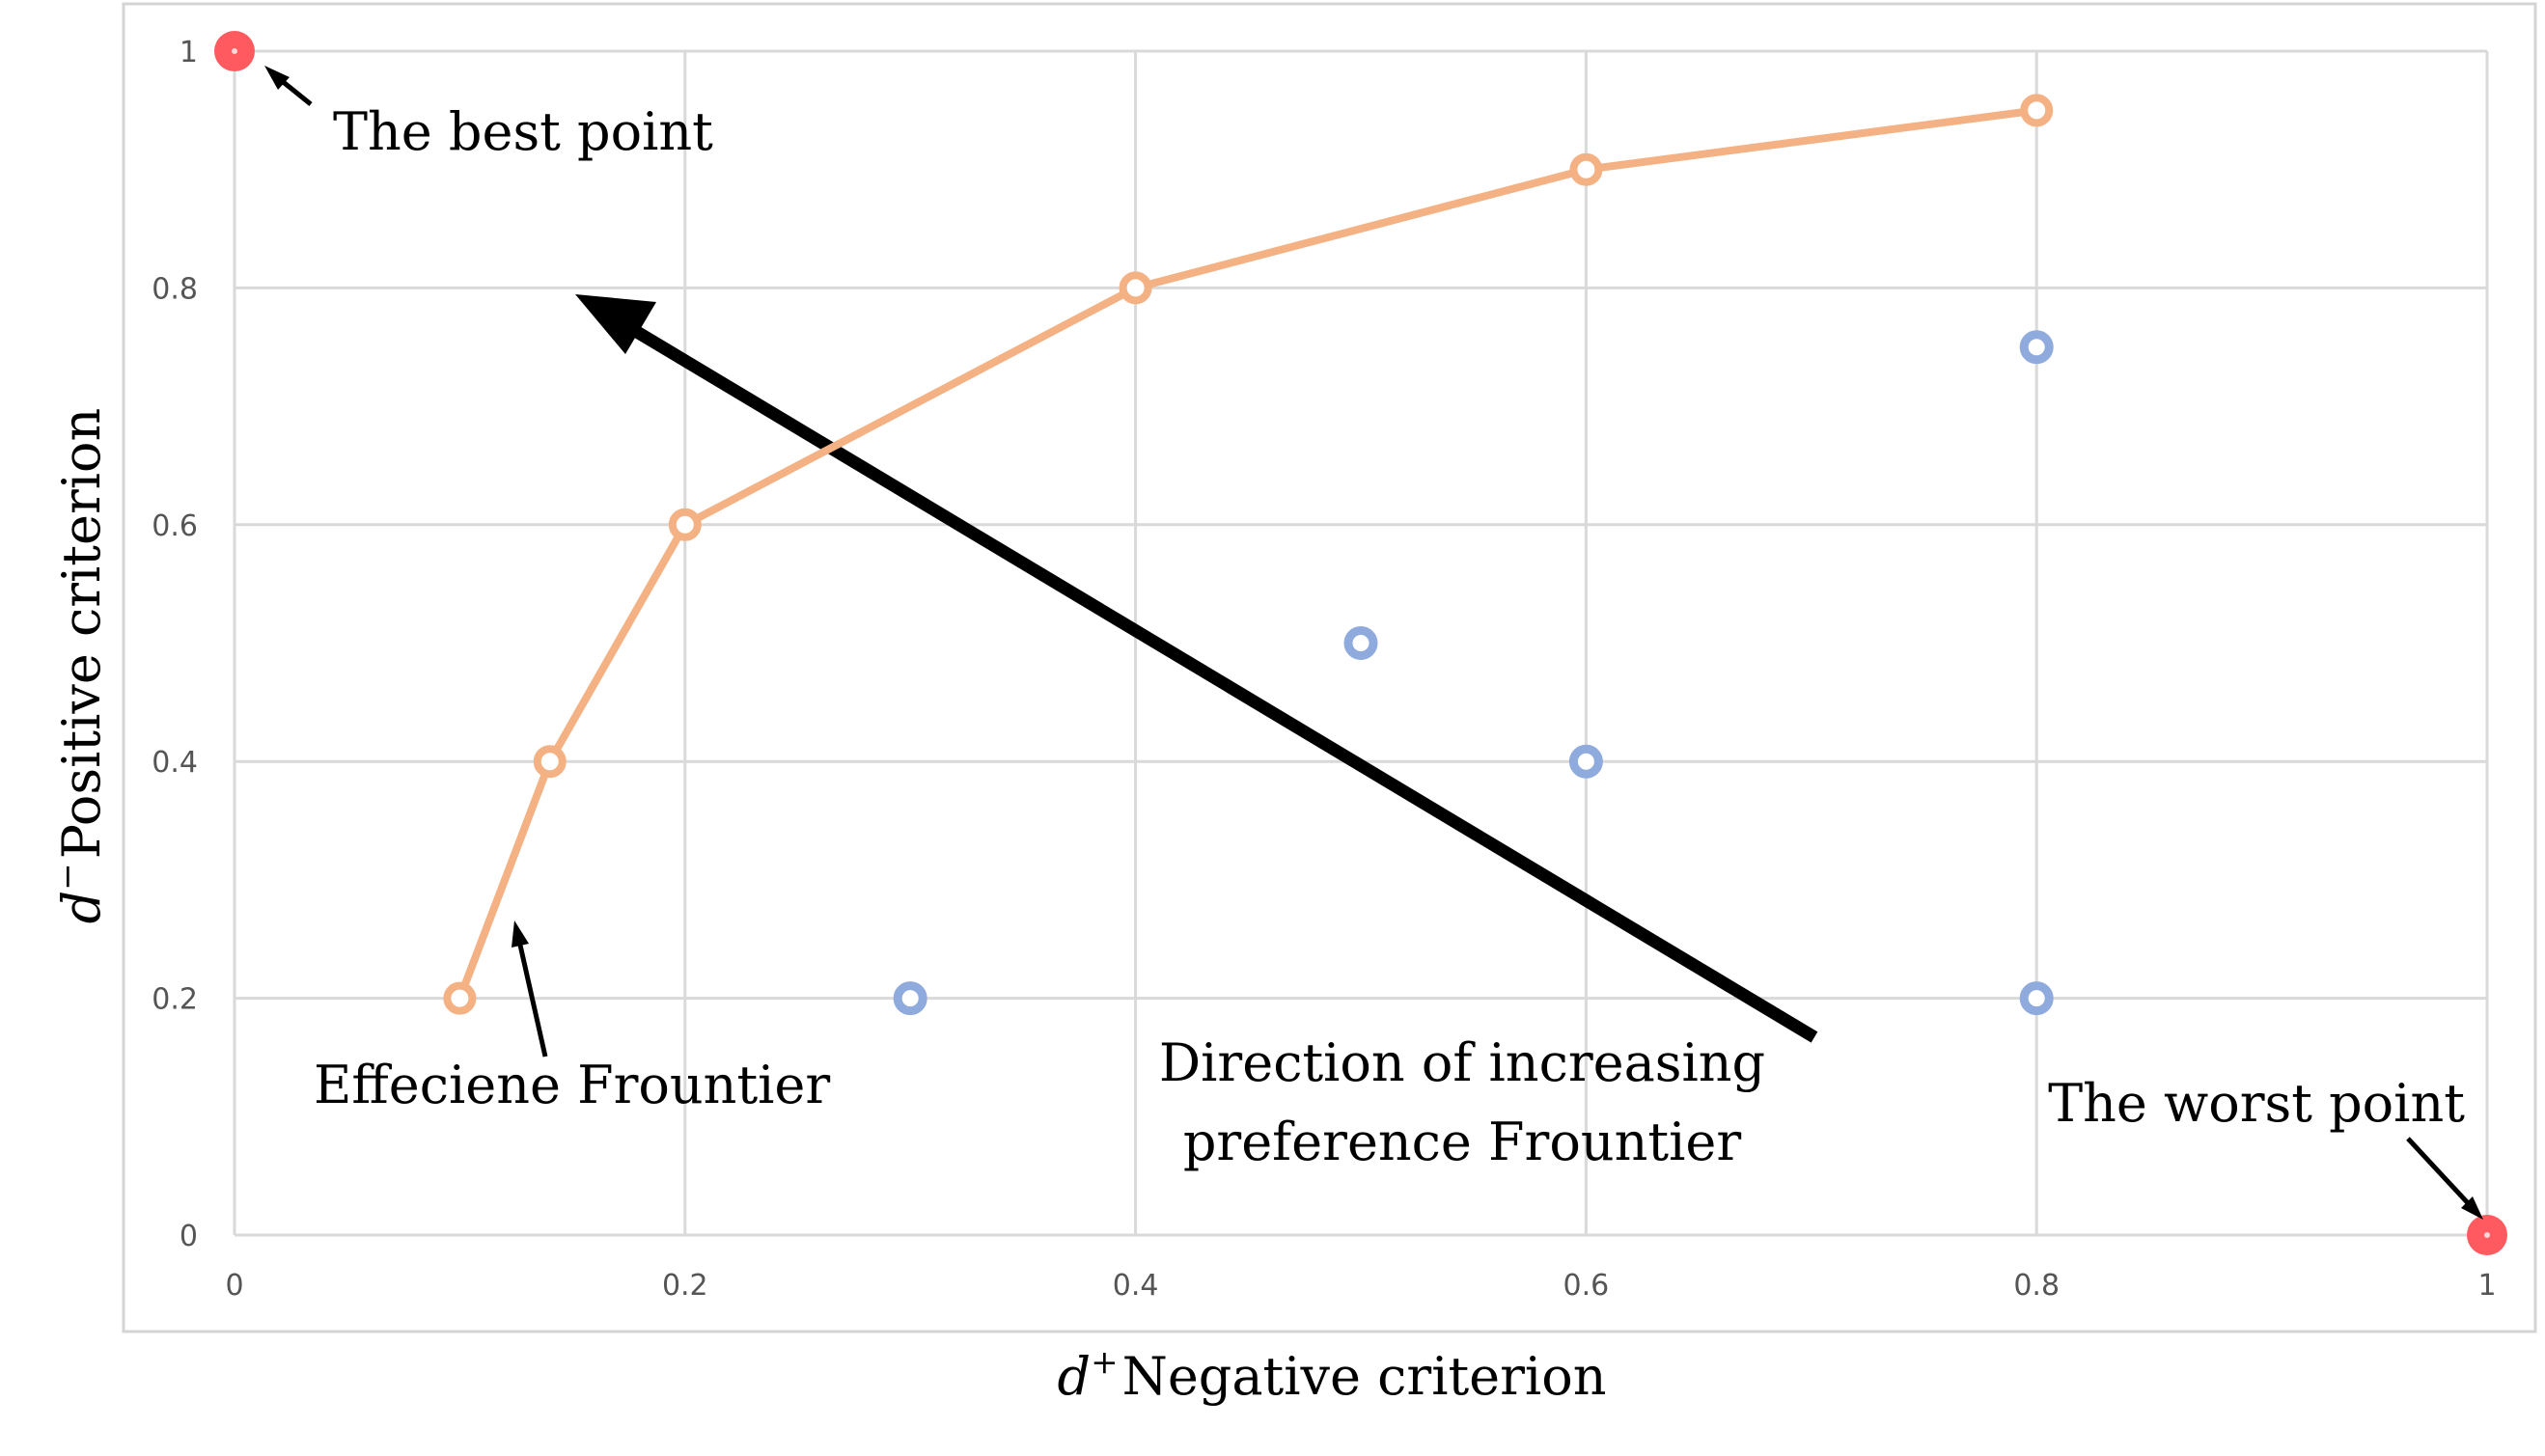 The width and height of the screenshot is (2545, 1456). What do you see at coordinates (175, 763) in the screenshot?
I see `y-tick-label: 0.4` at bounding box center [175, 763].